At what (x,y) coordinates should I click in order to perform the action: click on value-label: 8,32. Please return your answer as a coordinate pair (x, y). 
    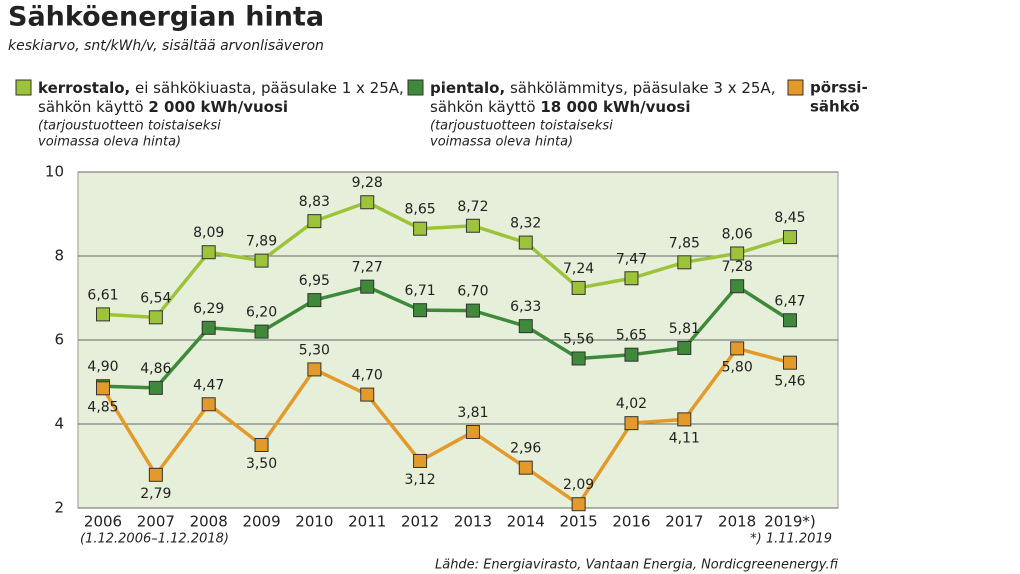
    Looking at the image, I should click on (525, 224).